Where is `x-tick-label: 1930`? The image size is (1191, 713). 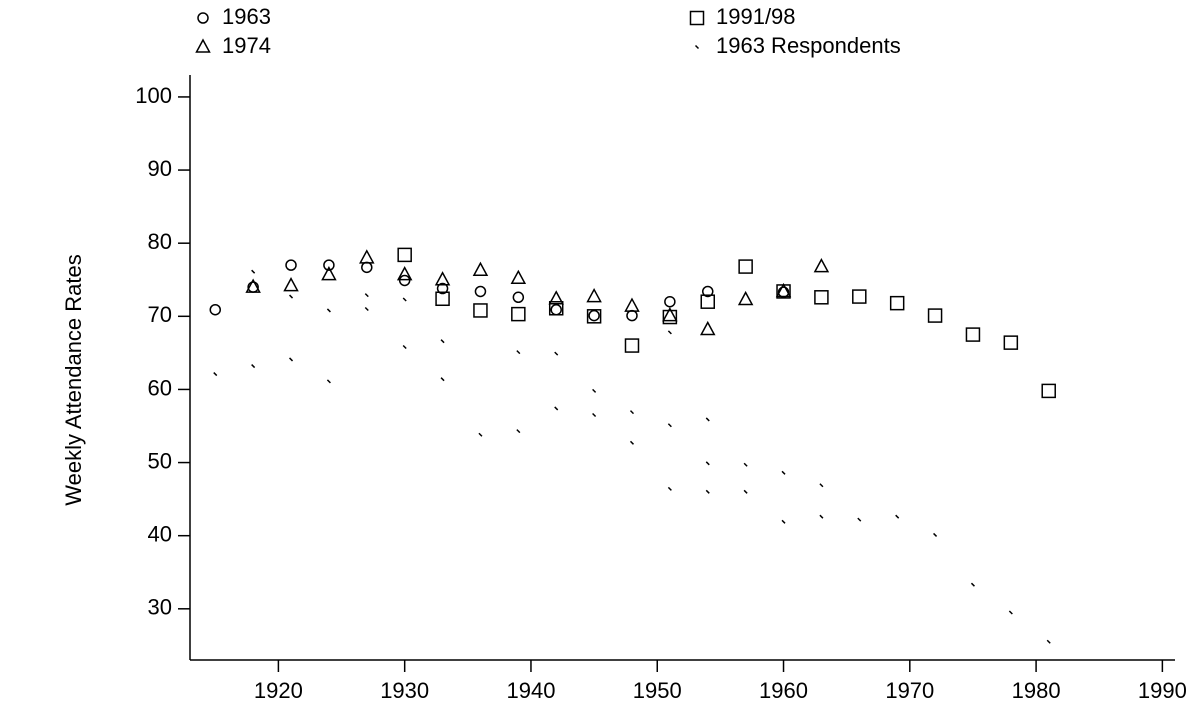 x-tick-label: 1930 is located at coordinates (404, 690).